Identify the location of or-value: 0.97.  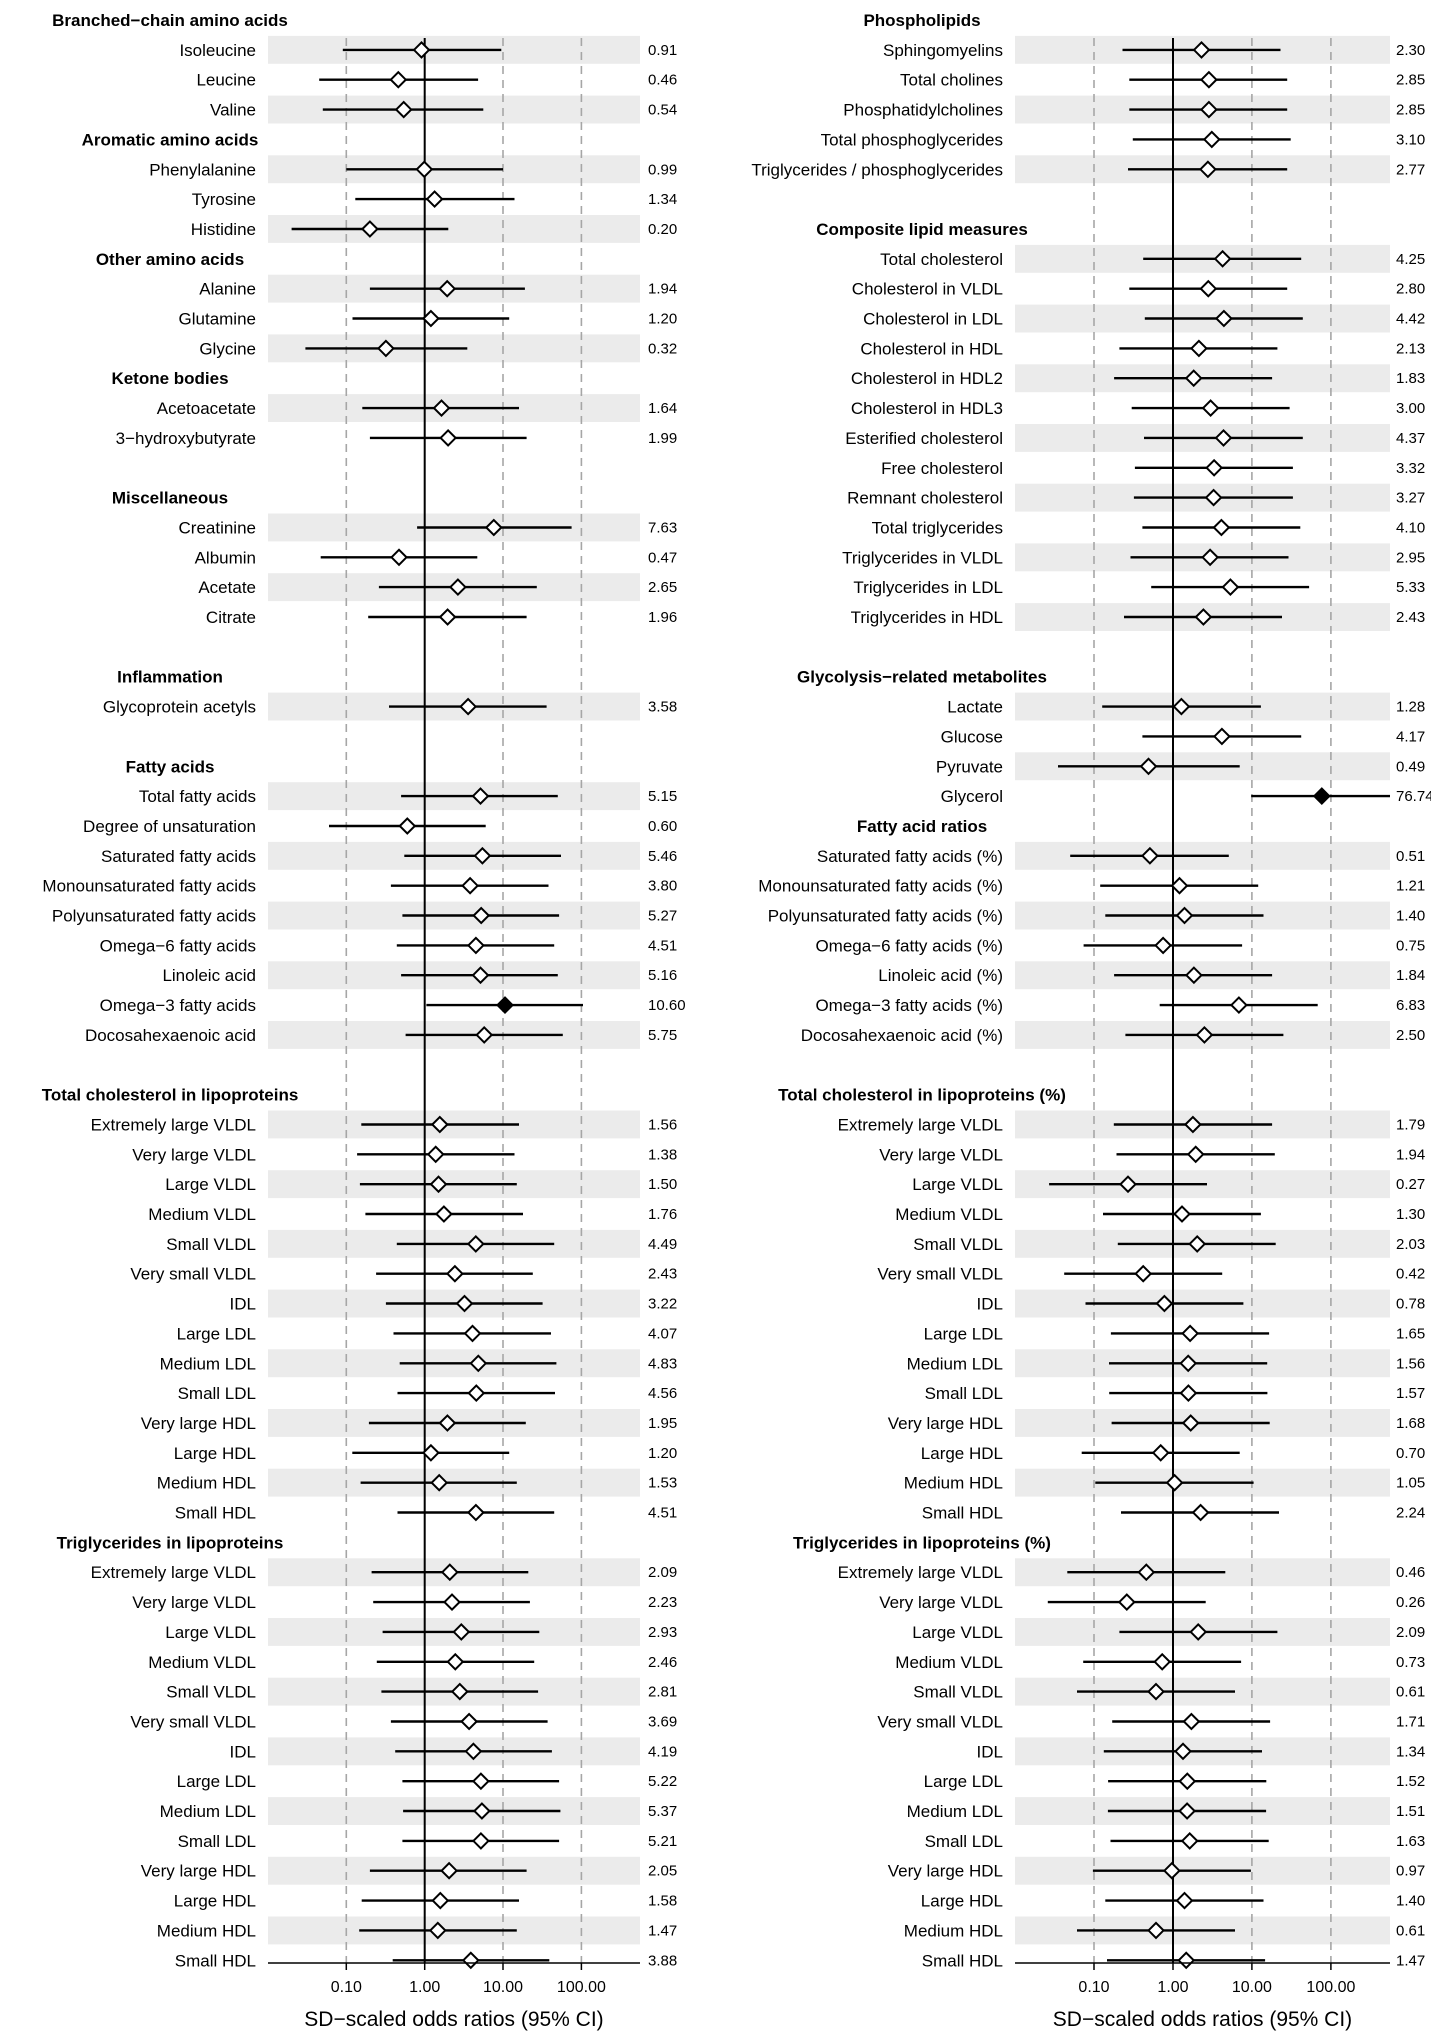
(1410, 1871).